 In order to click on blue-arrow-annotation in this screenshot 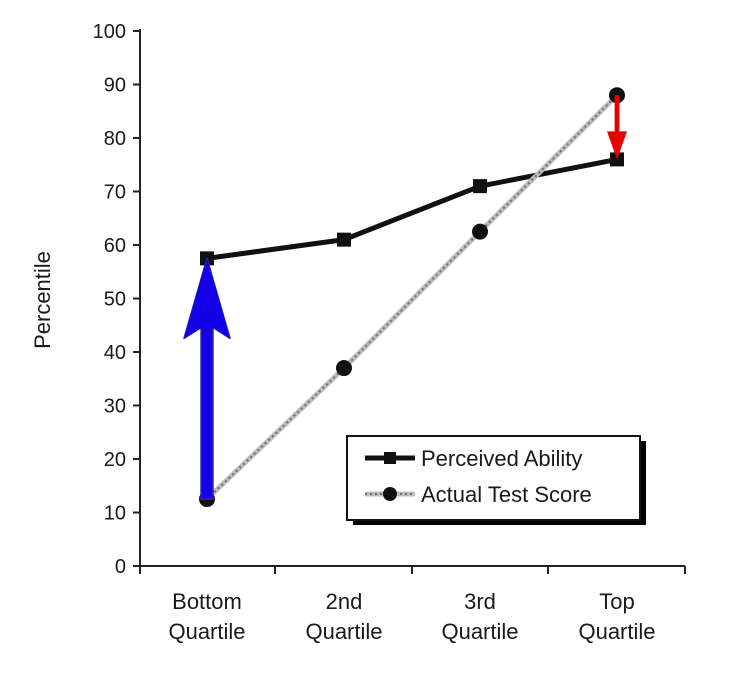, I will do `click(207, 378)`.